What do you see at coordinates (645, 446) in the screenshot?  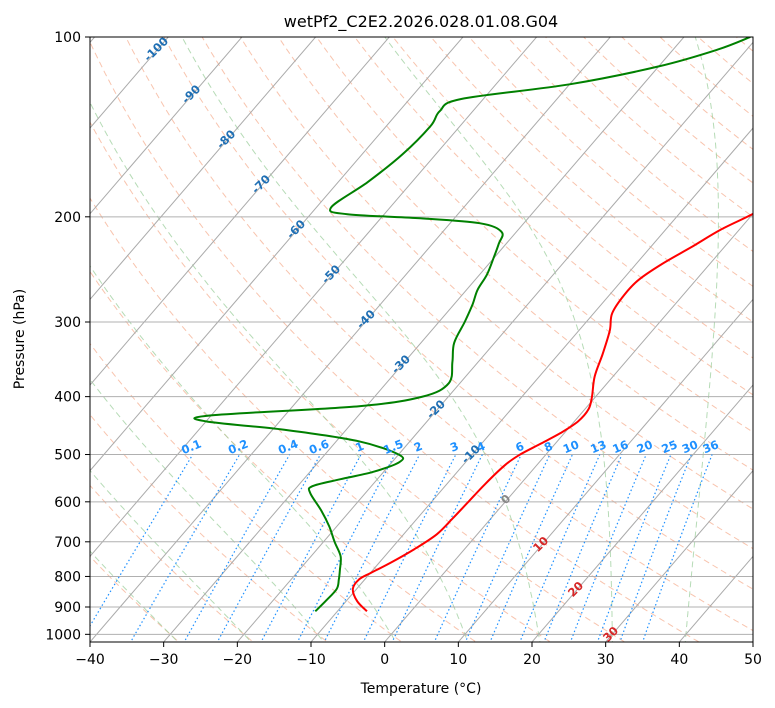 I see `mixing-ratio-label: 20` at bounding box center [645, 446].